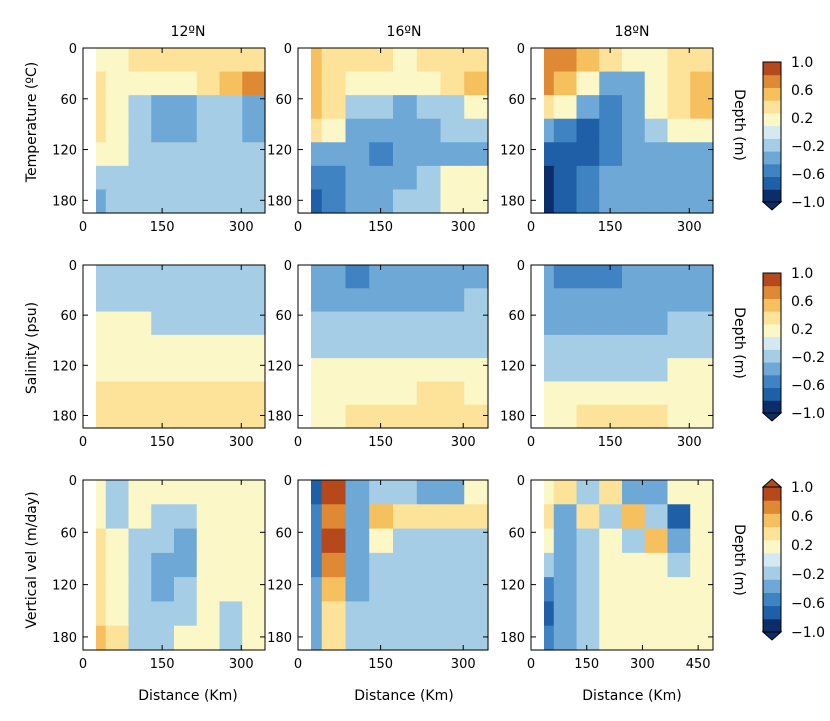 Image resolution: width=830 pixels, height=721 pixels. Describe the element at coordinates (793, 559) in the screenshot. I see `colorbar-3: 1.0 0.6 0.2 −0.2 −0.6 −1.0` at that location.